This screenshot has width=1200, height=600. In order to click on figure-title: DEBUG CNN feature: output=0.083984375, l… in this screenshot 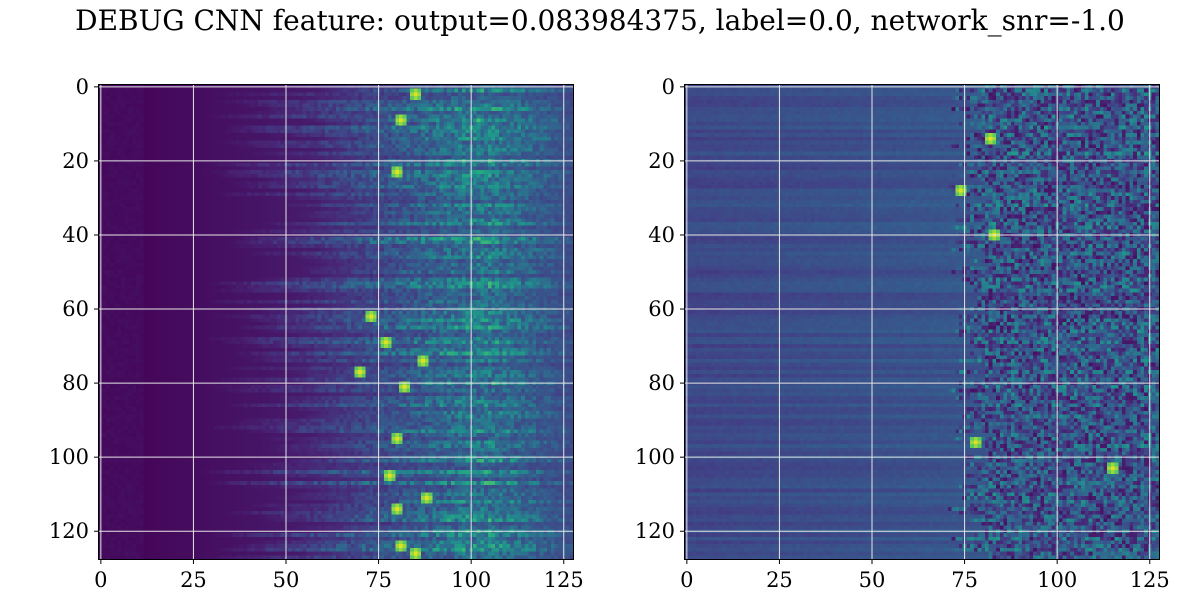, I will do `click(600, 20)`.